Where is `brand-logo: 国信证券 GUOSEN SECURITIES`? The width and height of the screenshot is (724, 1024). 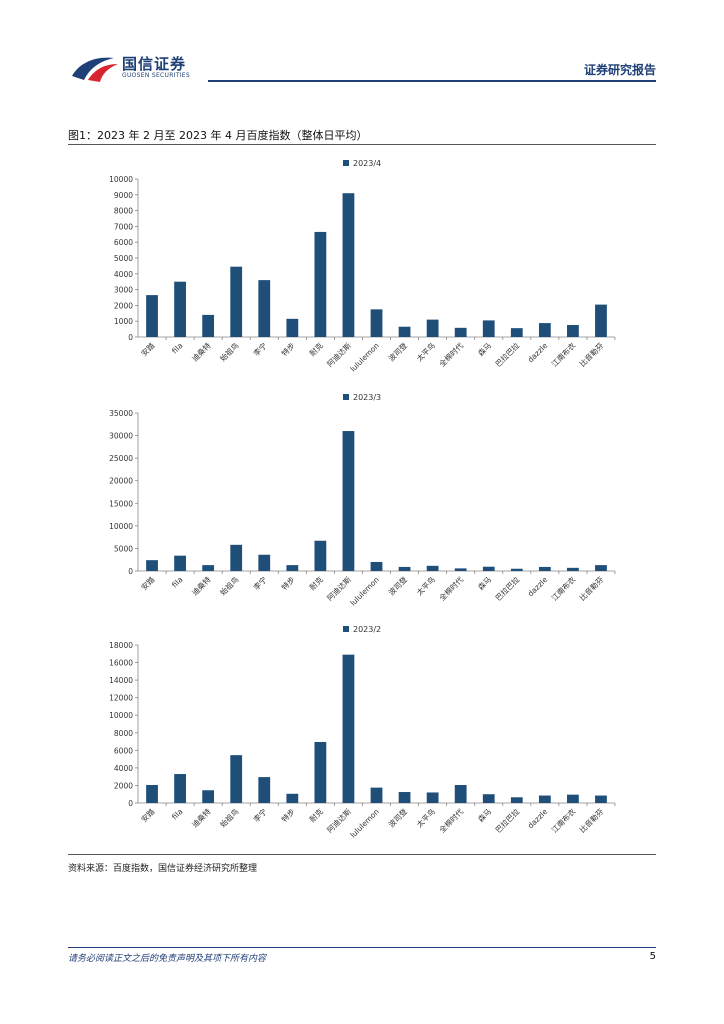
brand-logo: 国信证券 GUOSEN SECURITIES is located at coordinates (135, 68).